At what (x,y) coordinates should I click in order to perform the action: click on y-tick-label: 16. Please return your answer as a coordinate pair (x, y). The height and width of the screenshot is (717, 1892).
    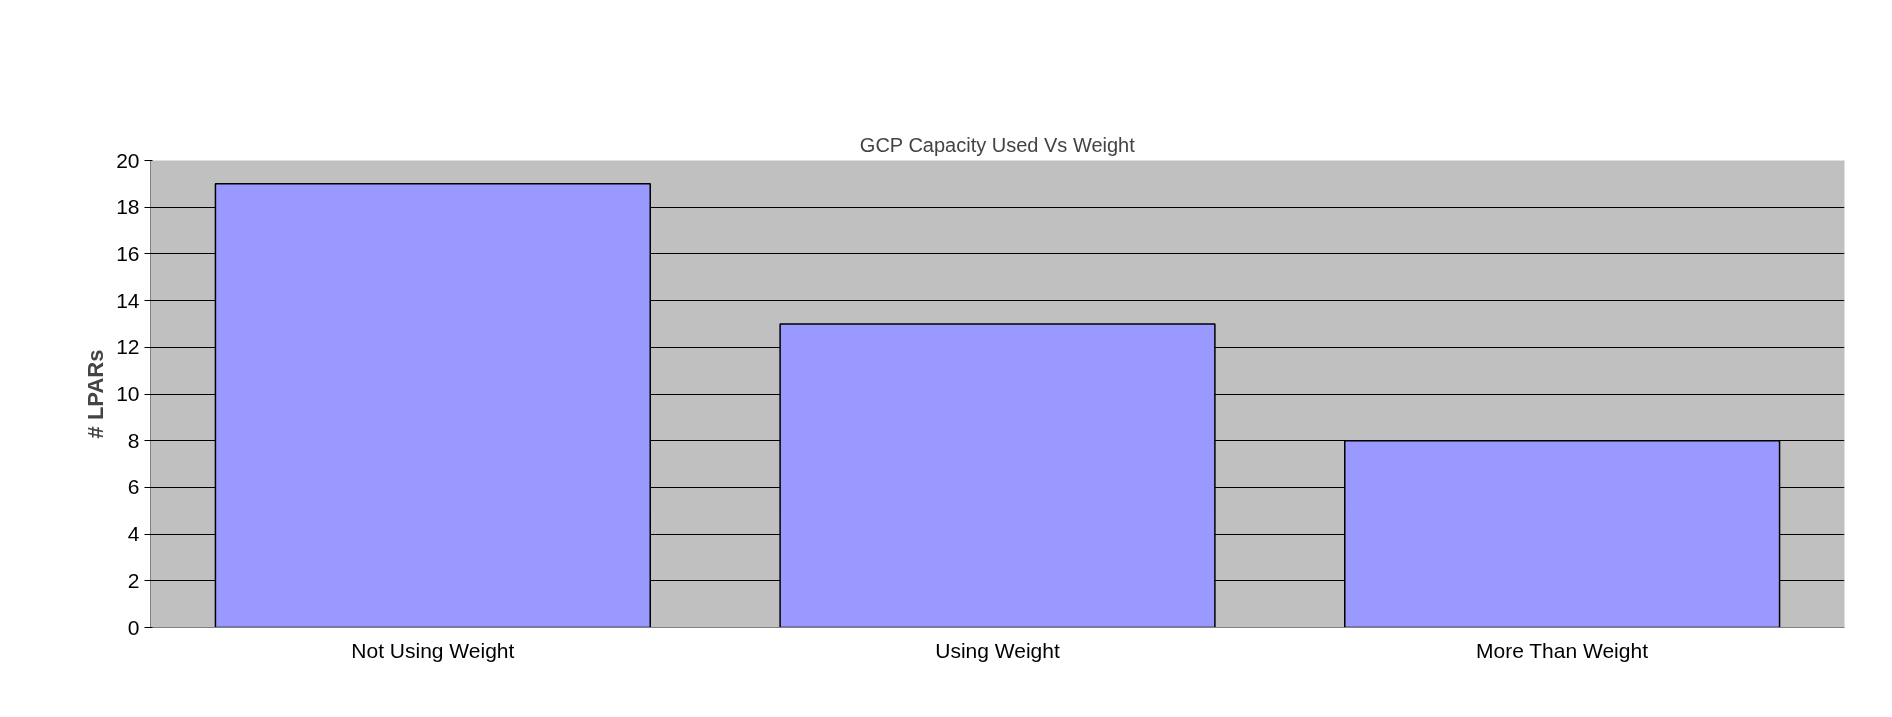
    Looking at the image, I should click on (128, 253).